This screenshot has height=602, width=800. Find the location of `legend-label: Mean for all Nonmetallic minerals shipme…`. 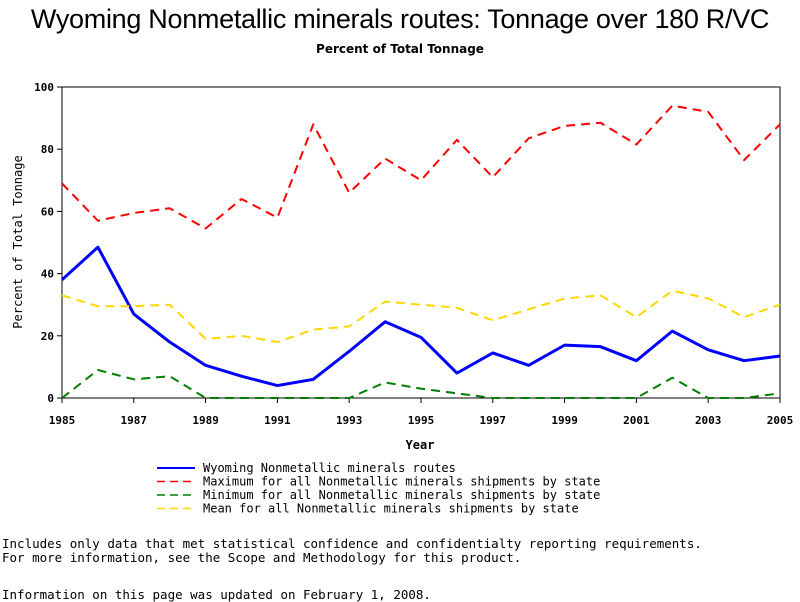

legend-label: Mean for all Nonmetallic minerals shipme… is located at coordinates (391, 509).